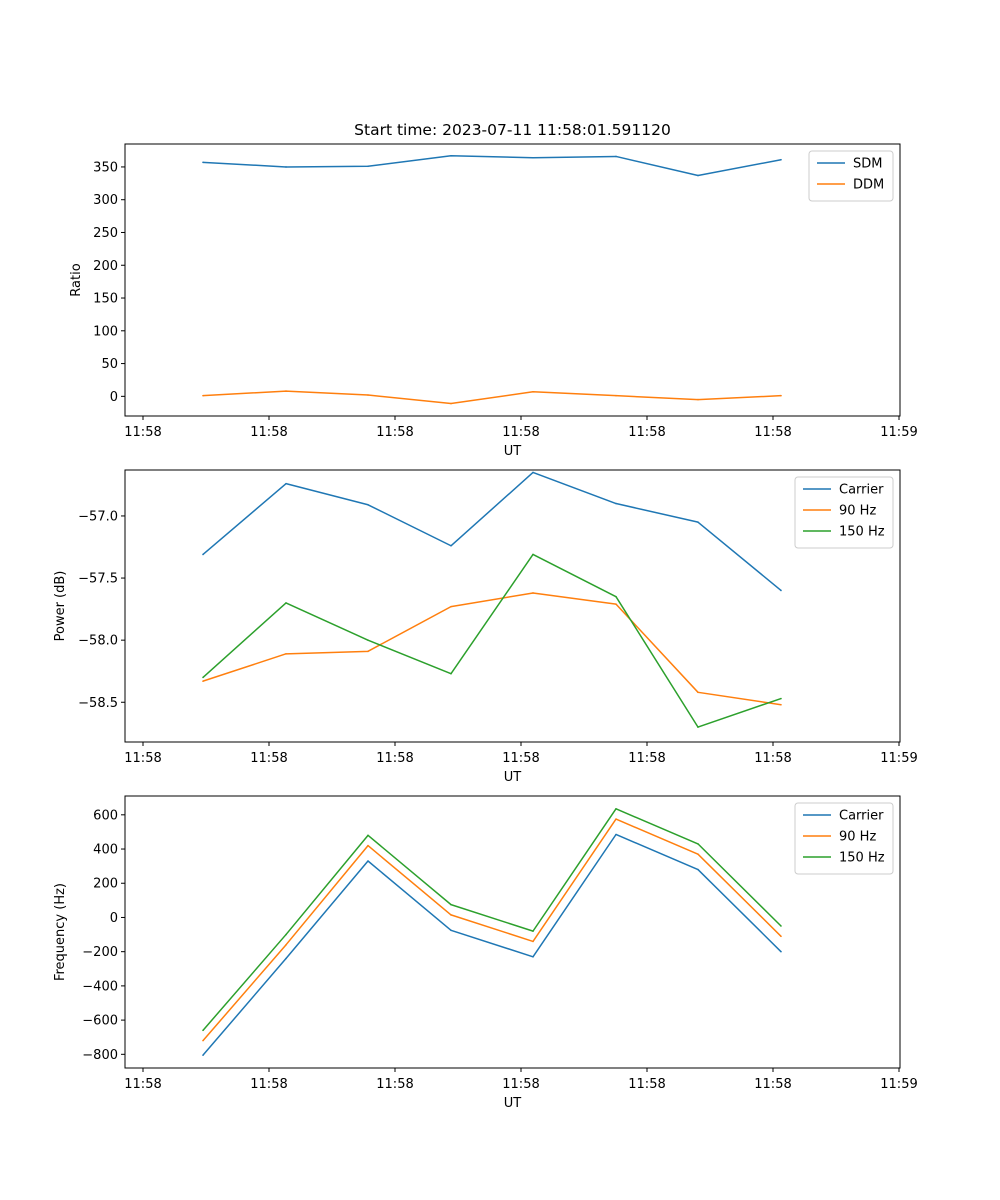 The image size is (1000, 1200). What do you see at coordinates (105, 233) in the screenshot?
I see `y-tick-label: 250` at bounding box center [105, 233].